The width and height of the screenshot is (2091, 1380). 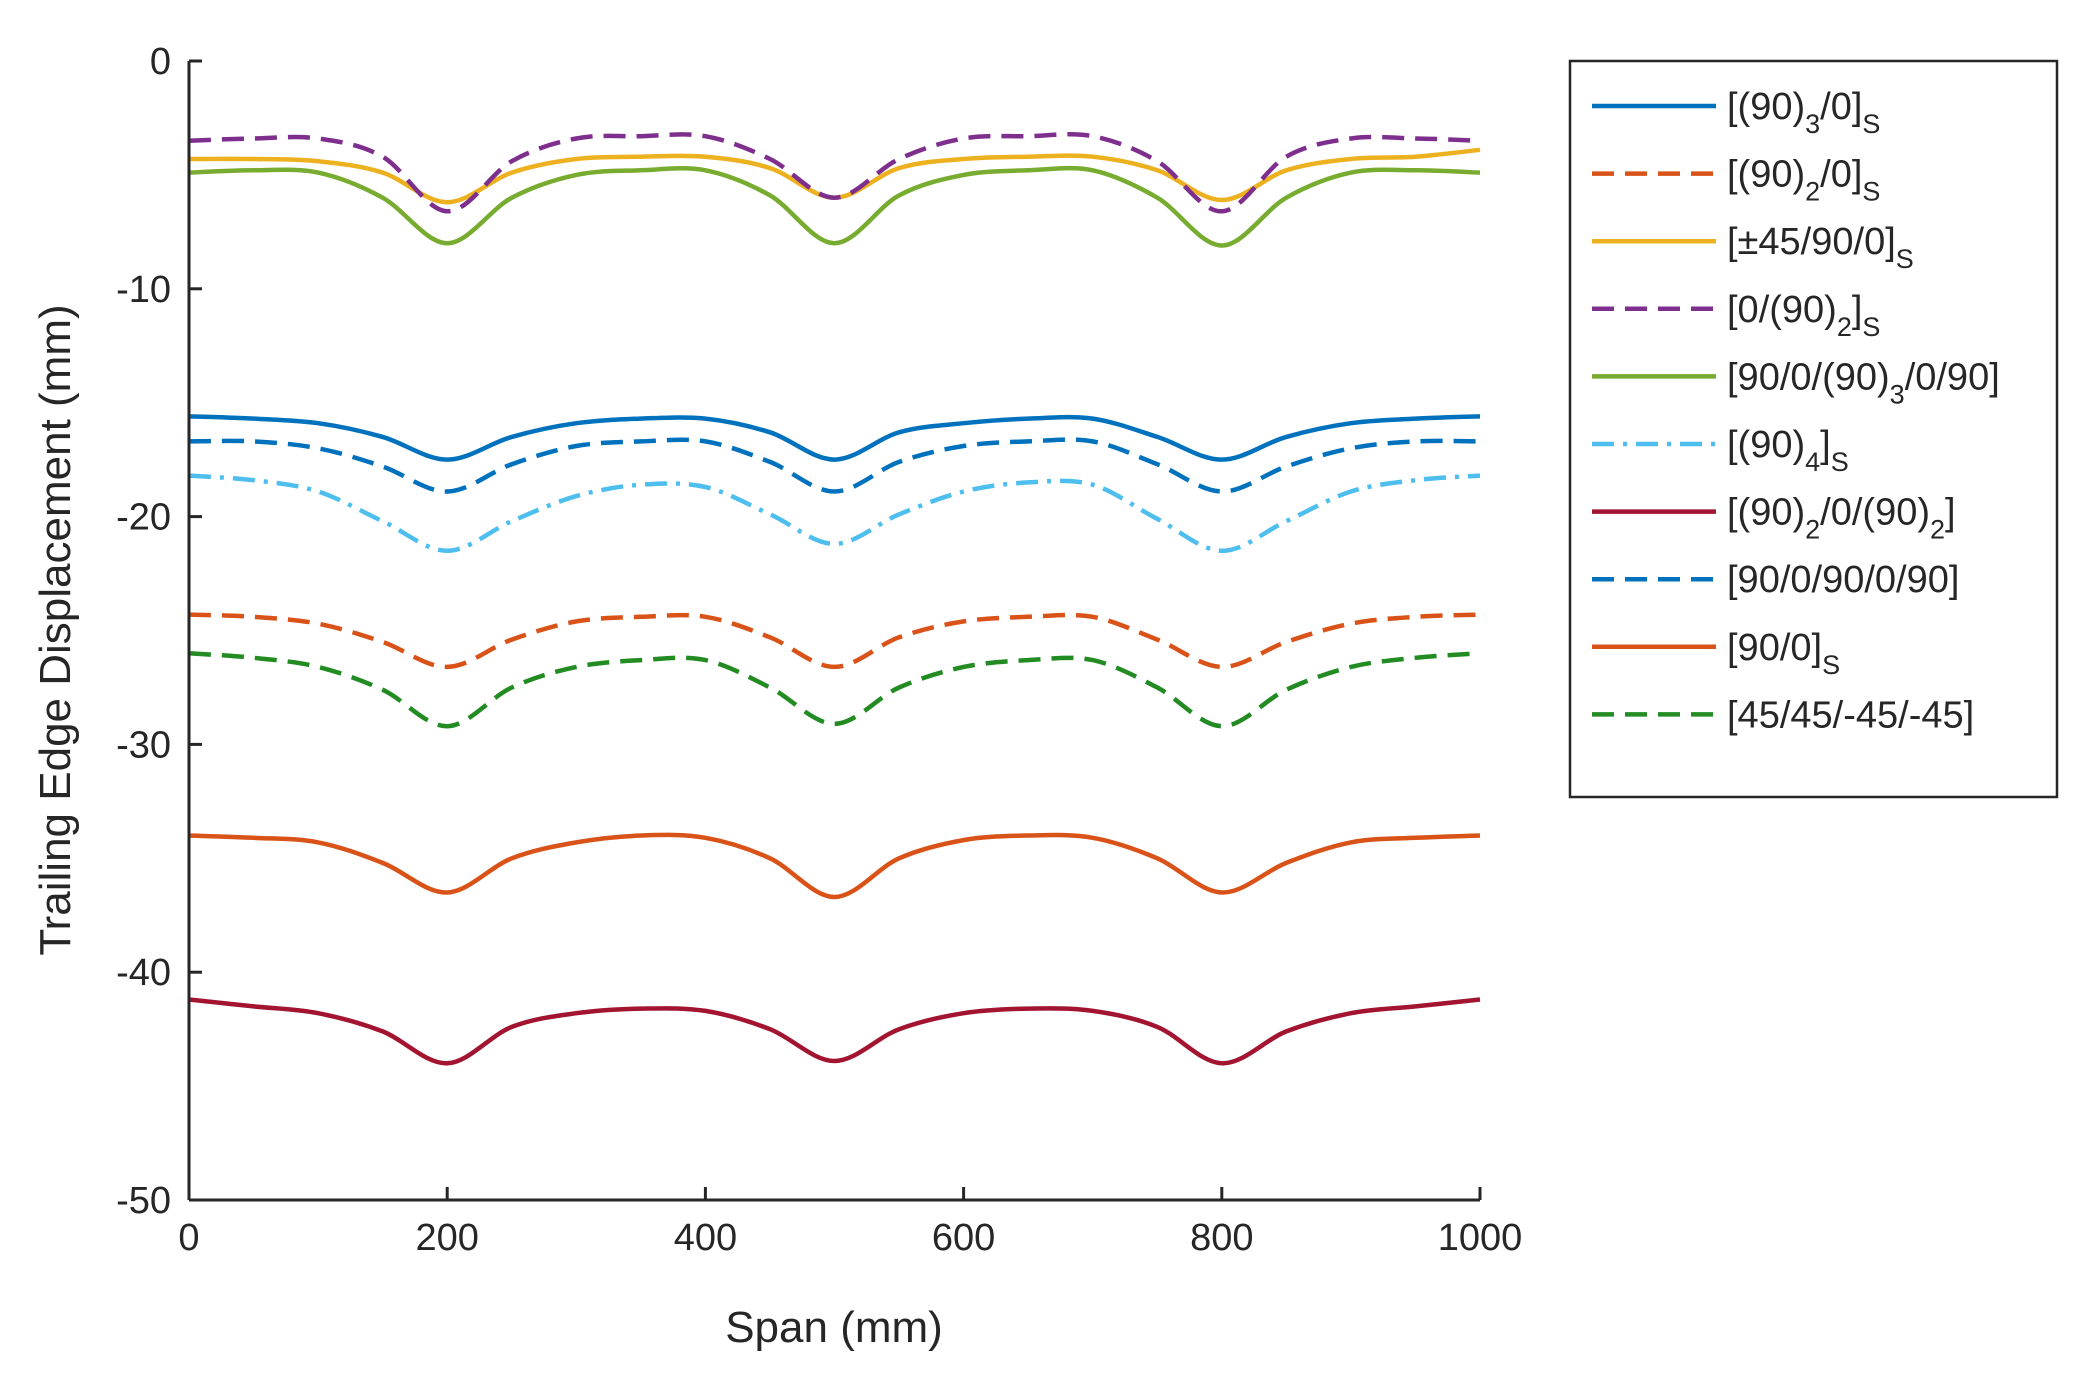 I want to click on legend-label-9: [90/0]S, so click(x=1783, y=653).